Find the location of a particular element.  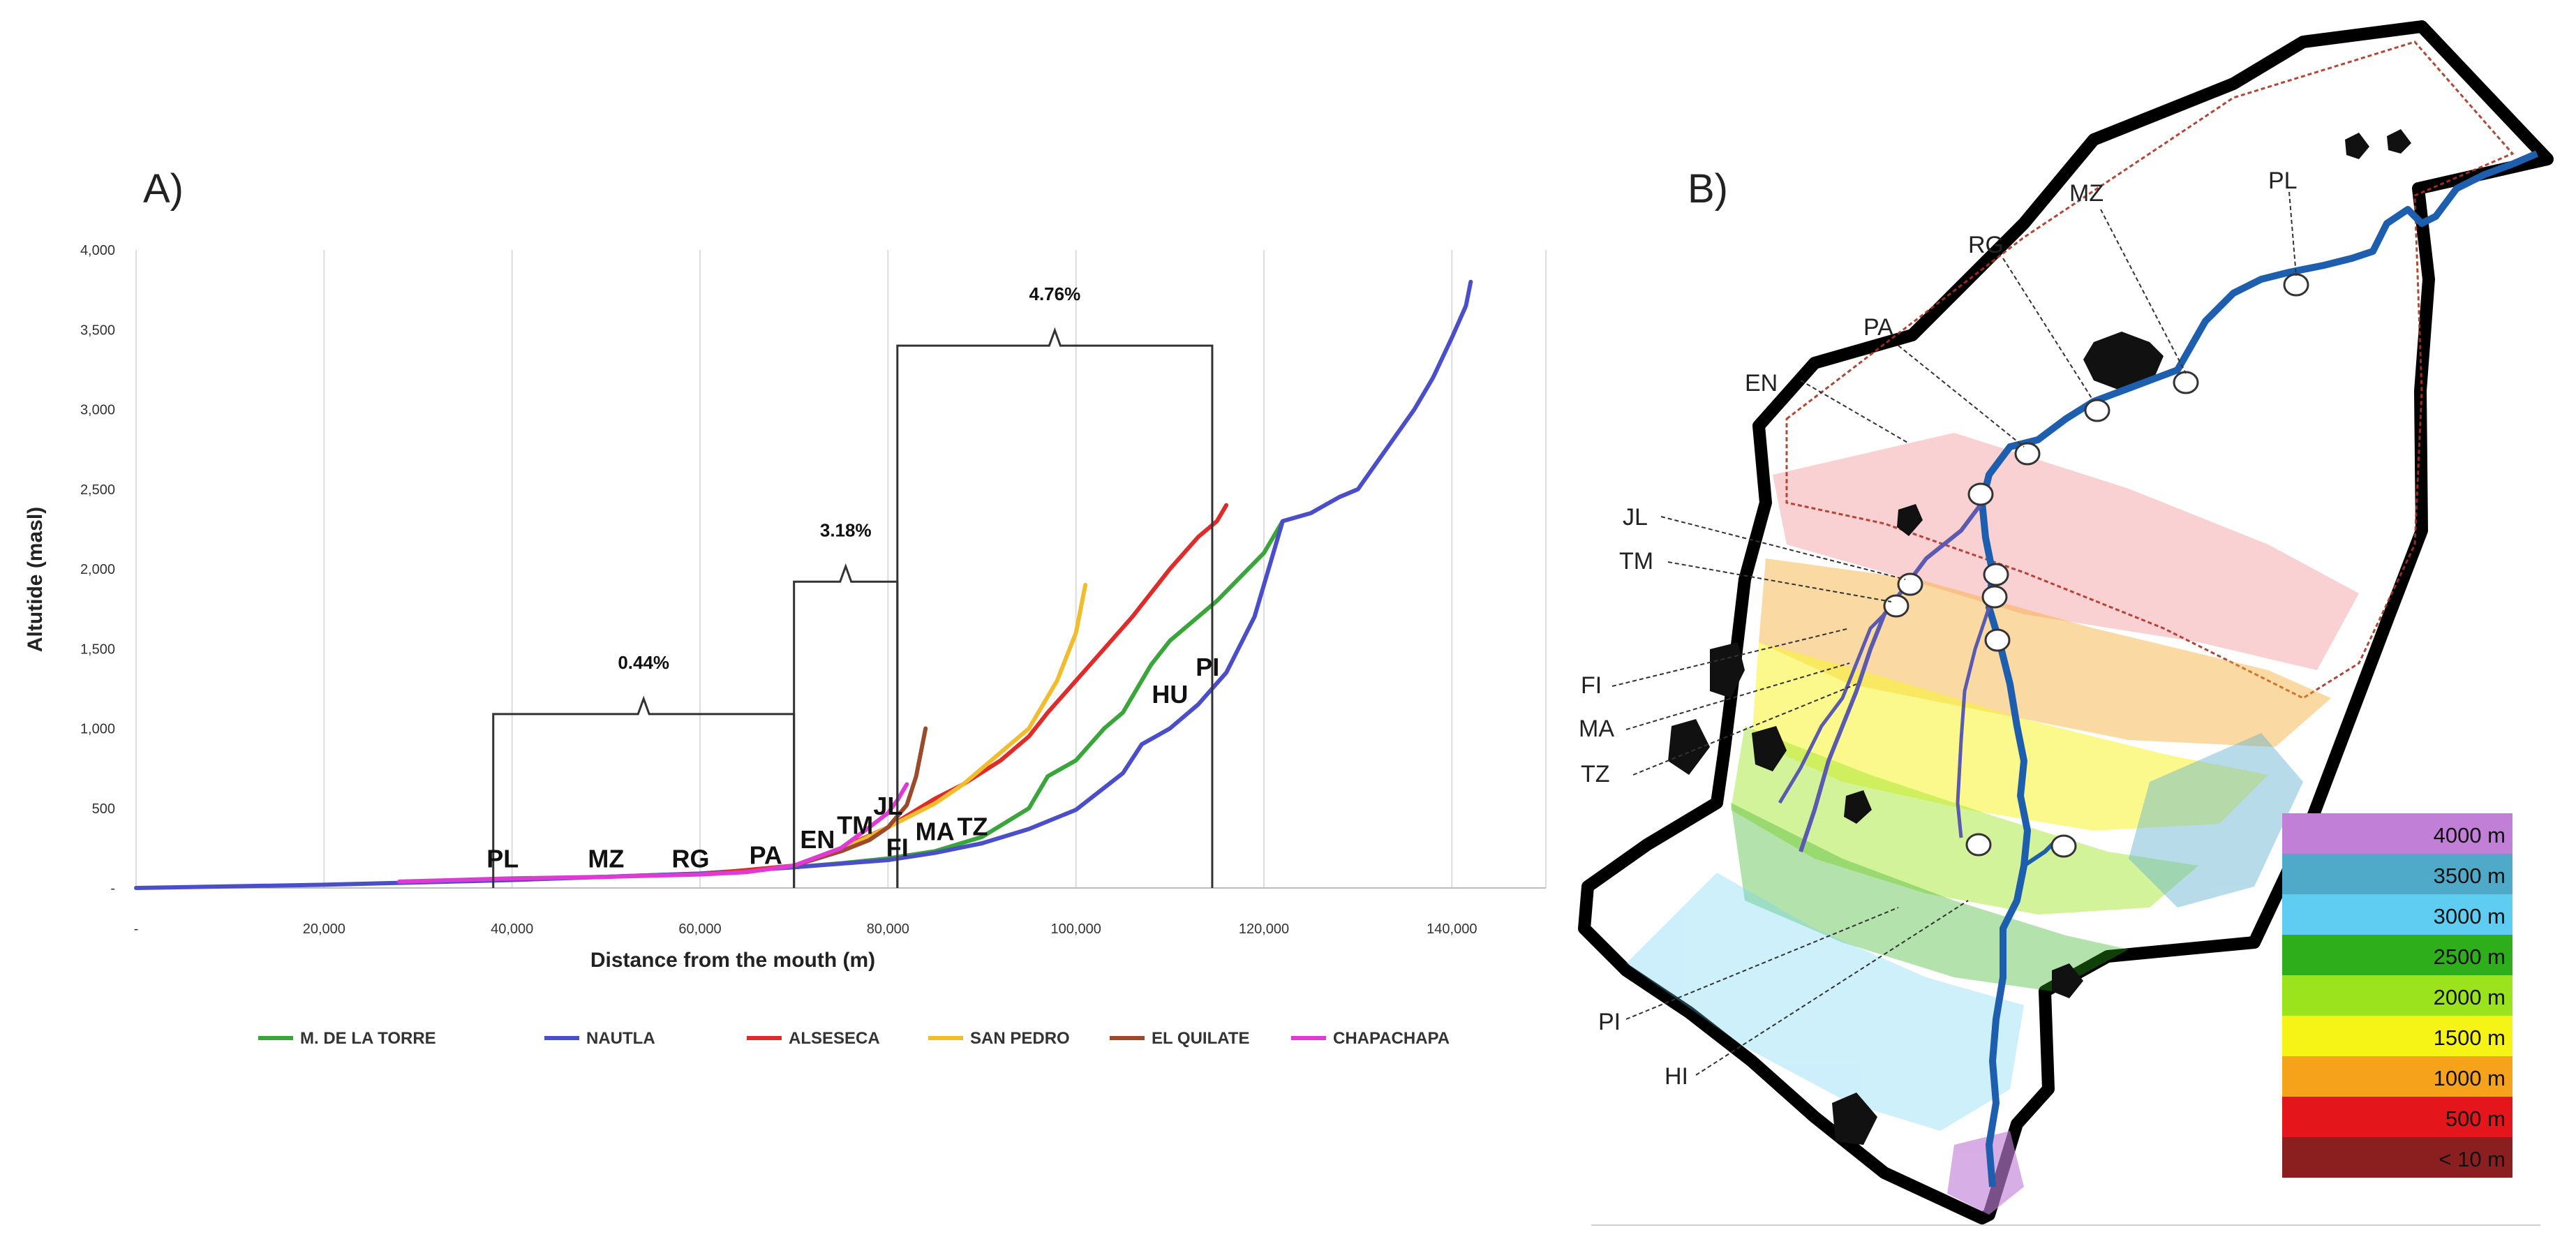

y-tick-label: 3,000 is located at coordinates (97, 411).